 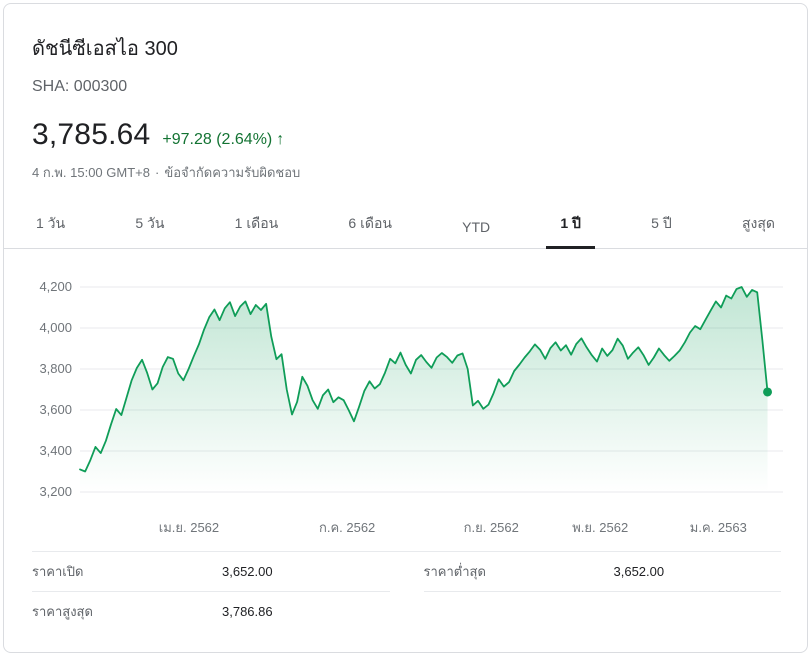 I want to click on y-axis-tick-label: 4,000, so click(x=55, y=327).